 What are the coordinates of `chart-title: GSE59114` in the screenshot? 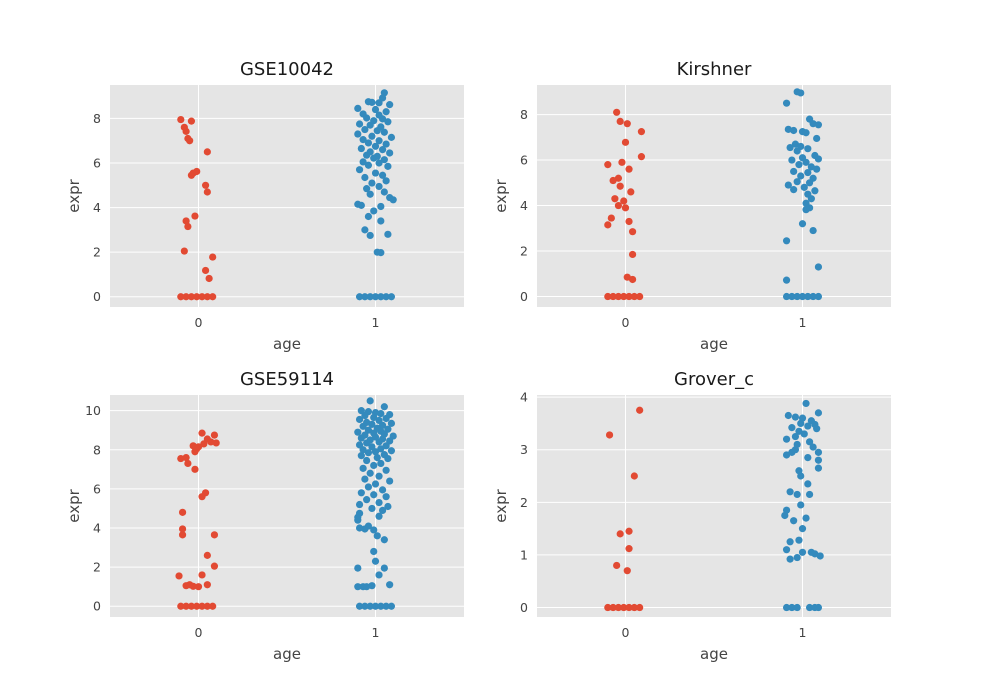 It's located at (287, 379).